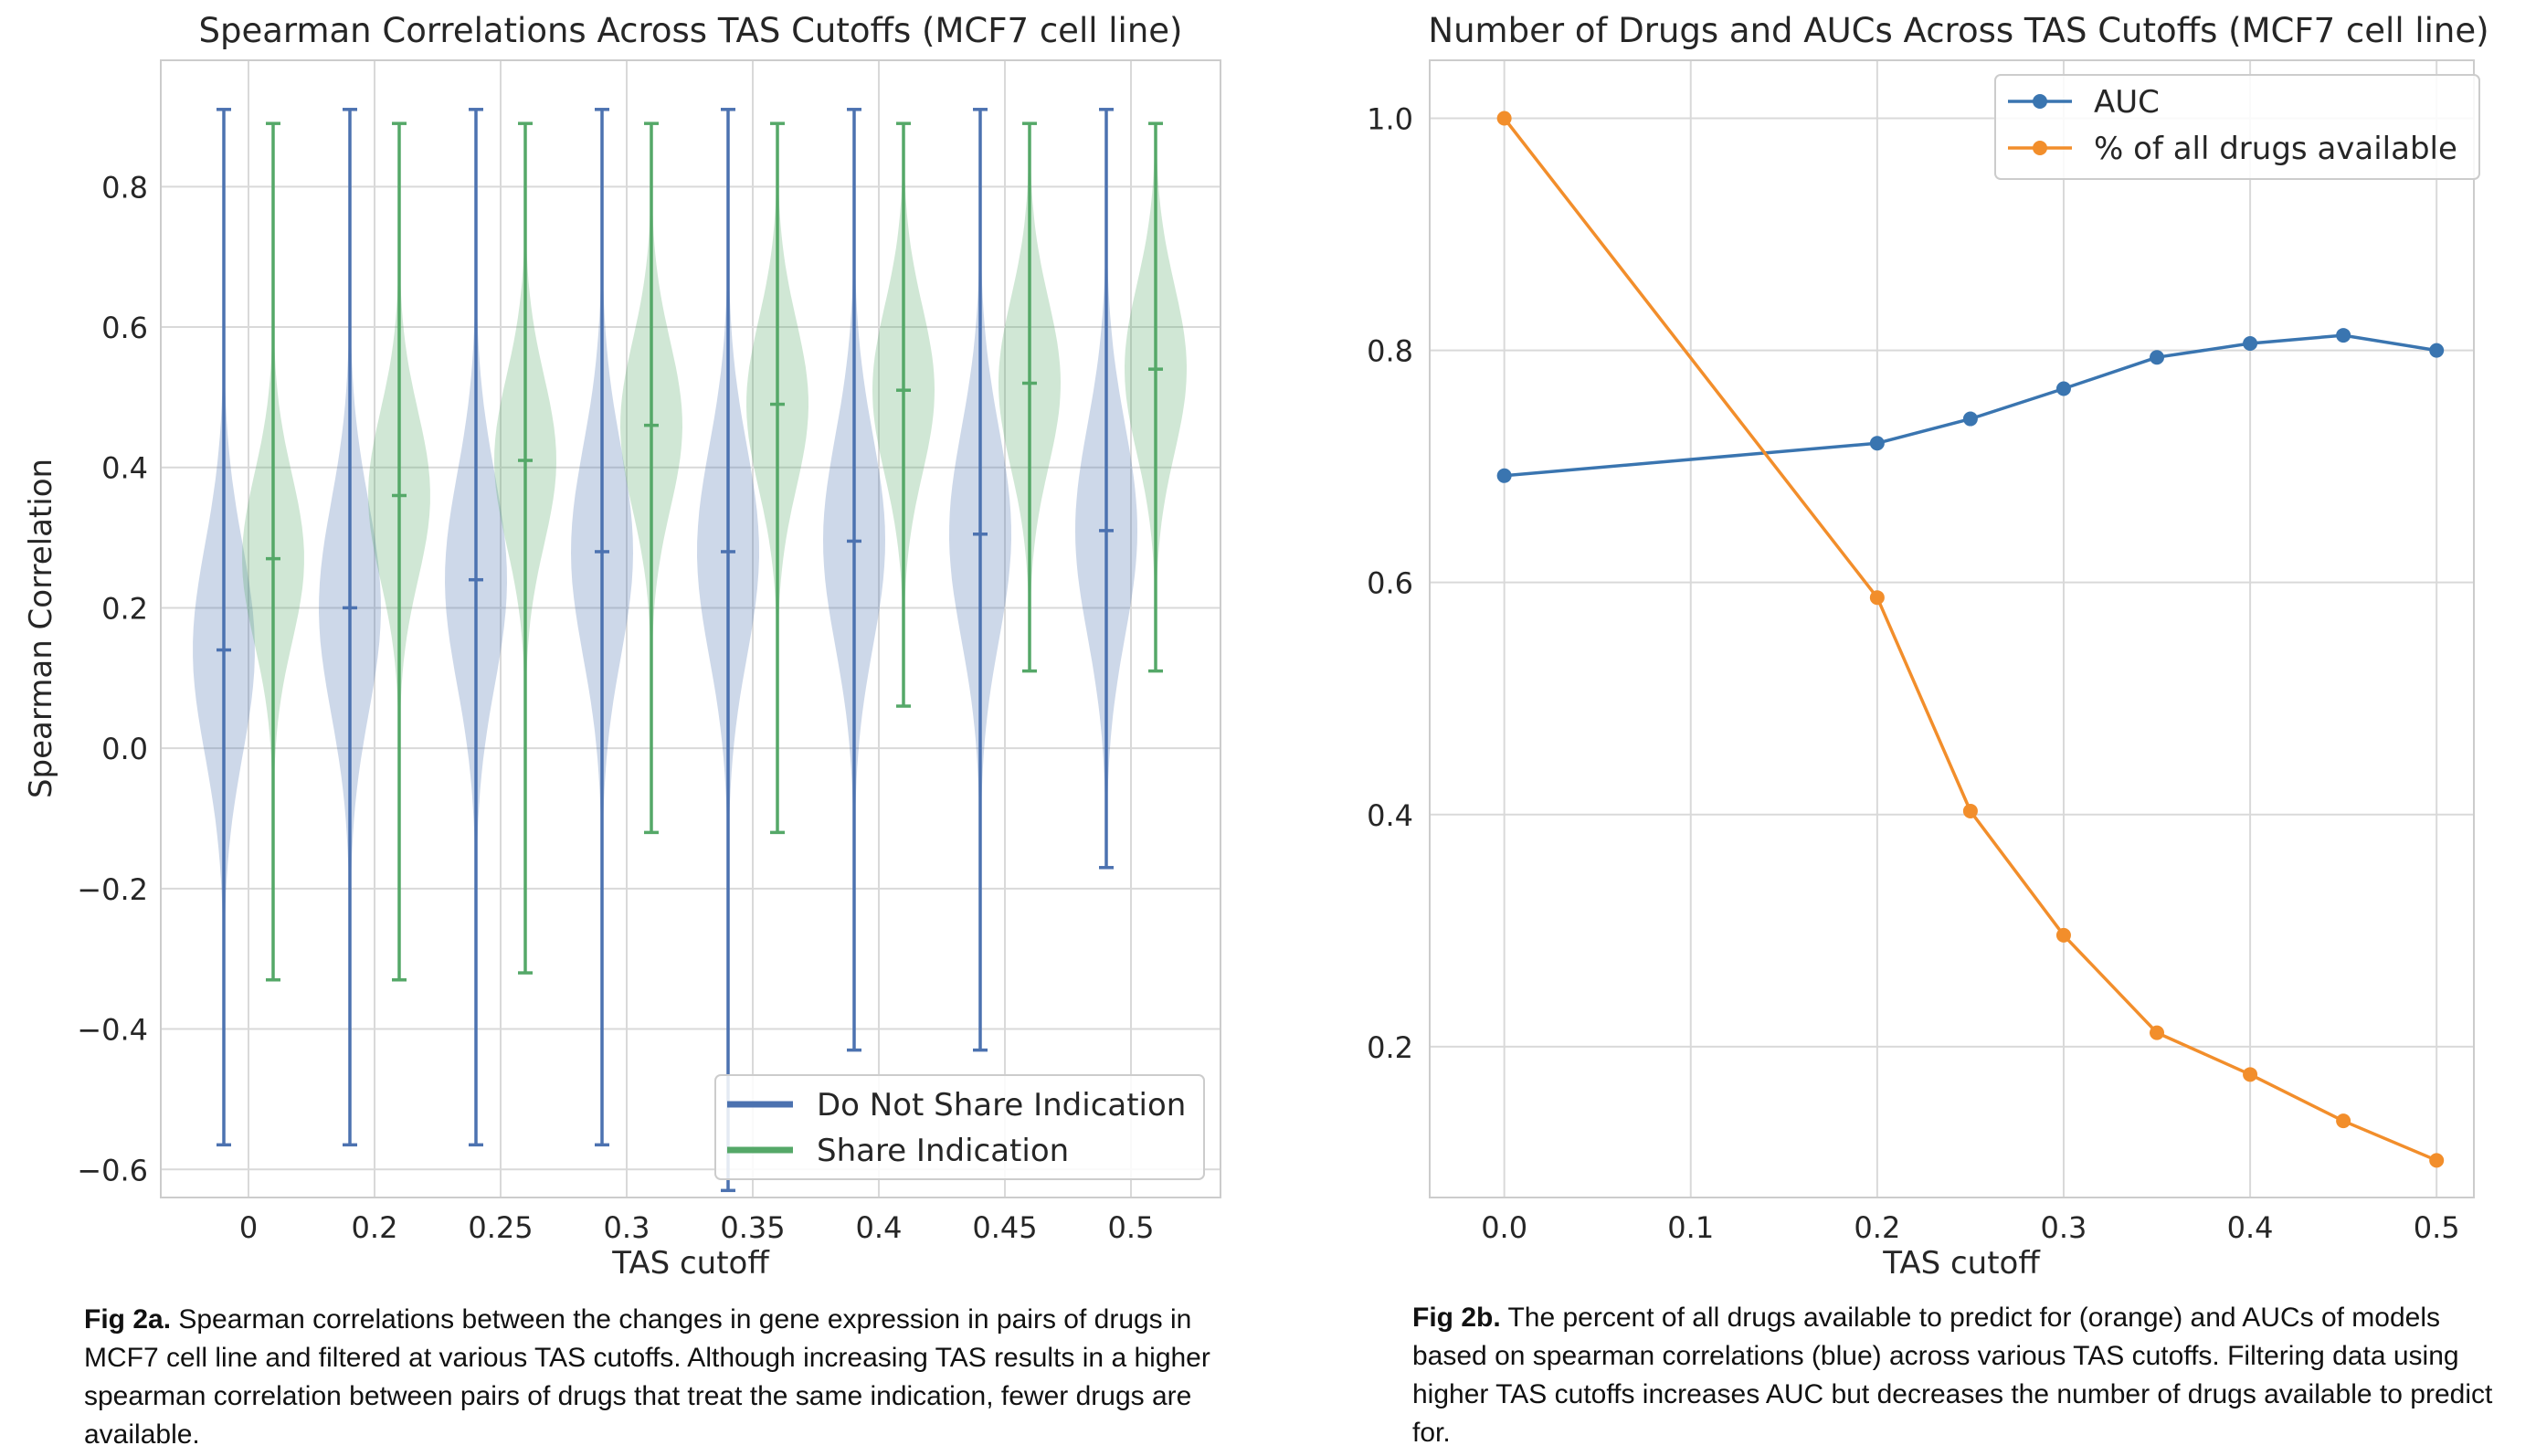 Image resolution: width=2536 pixels, height=1456 pixels. Describe the element at coordinates (691, 1264) in the screenshot. I see `x-axis-label-a: TAS cutoff` at that location.